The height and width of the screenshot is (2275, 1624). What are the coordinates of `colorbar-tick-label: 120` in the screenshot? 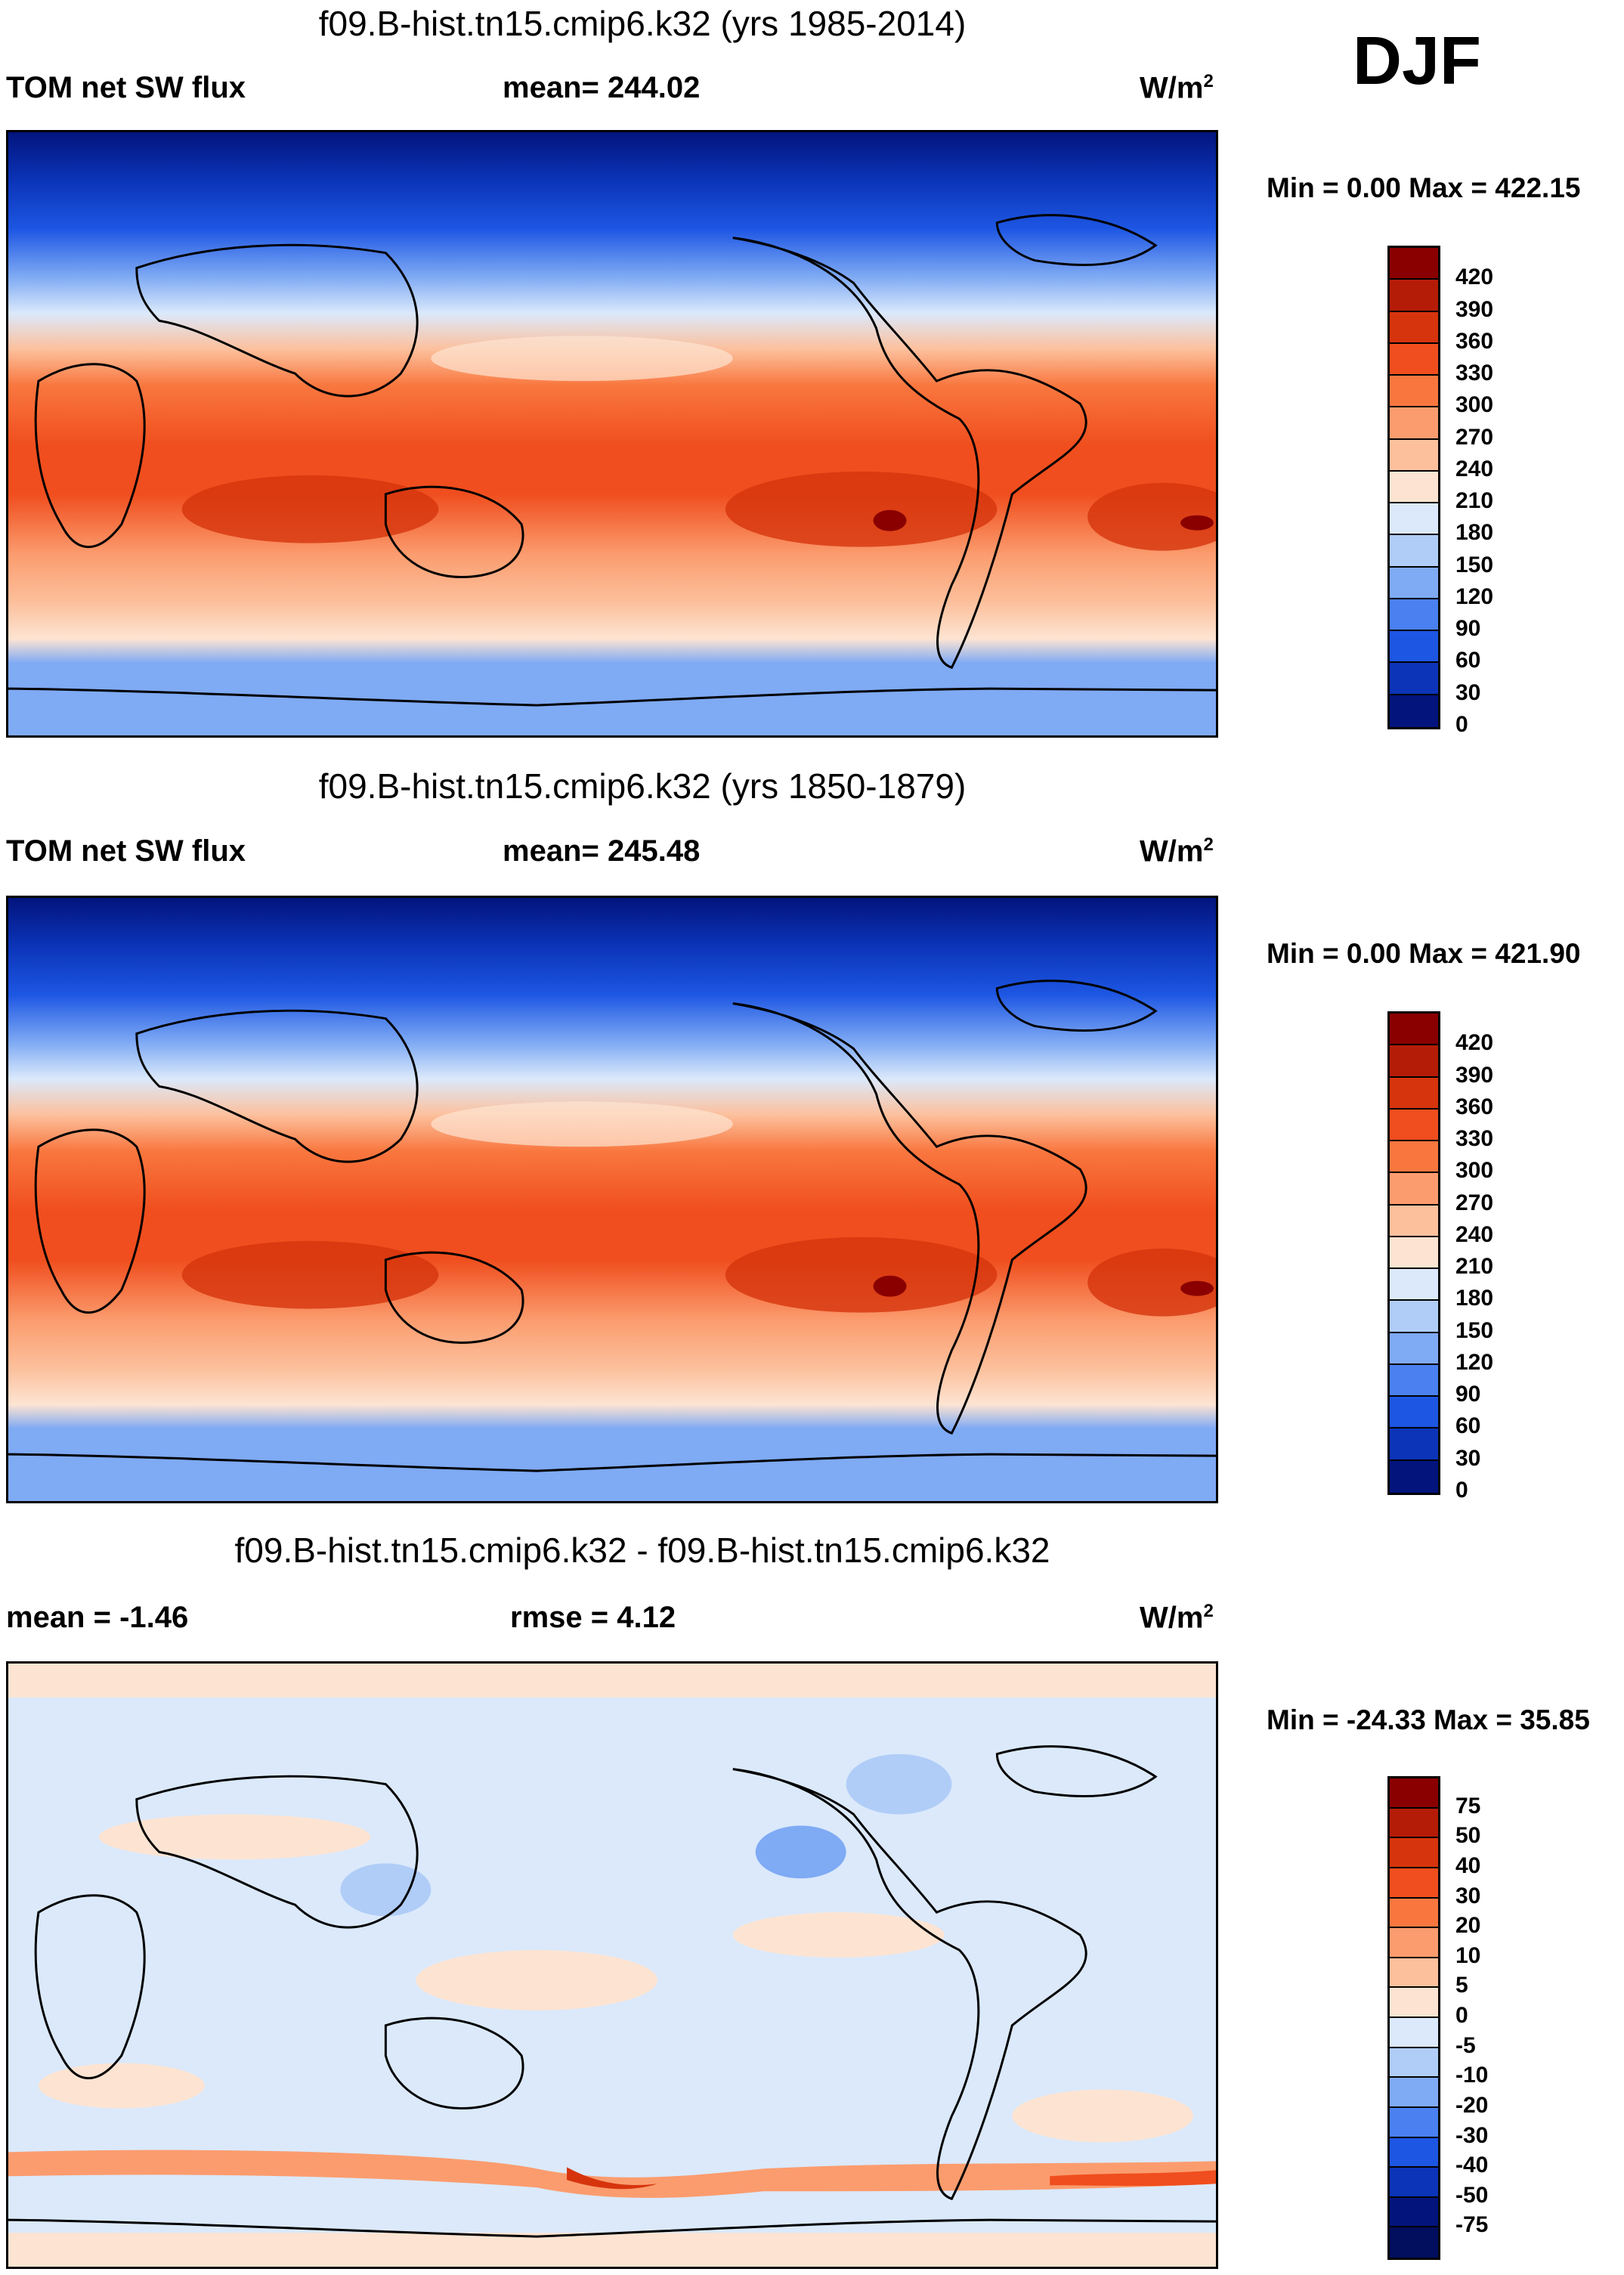 It's located at (1474, 1362).